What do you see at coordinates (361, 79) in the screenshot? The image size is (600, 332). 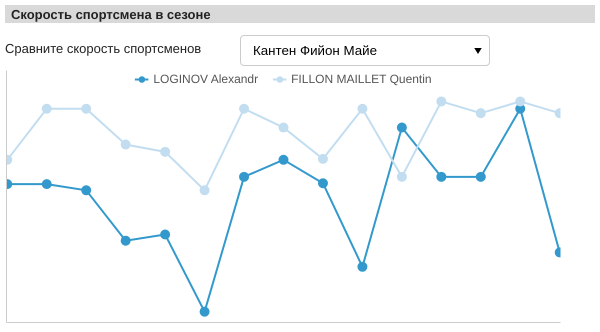 I see `legend-label: FILLON MAILLET Quentin` at bounding box center [361, 79].